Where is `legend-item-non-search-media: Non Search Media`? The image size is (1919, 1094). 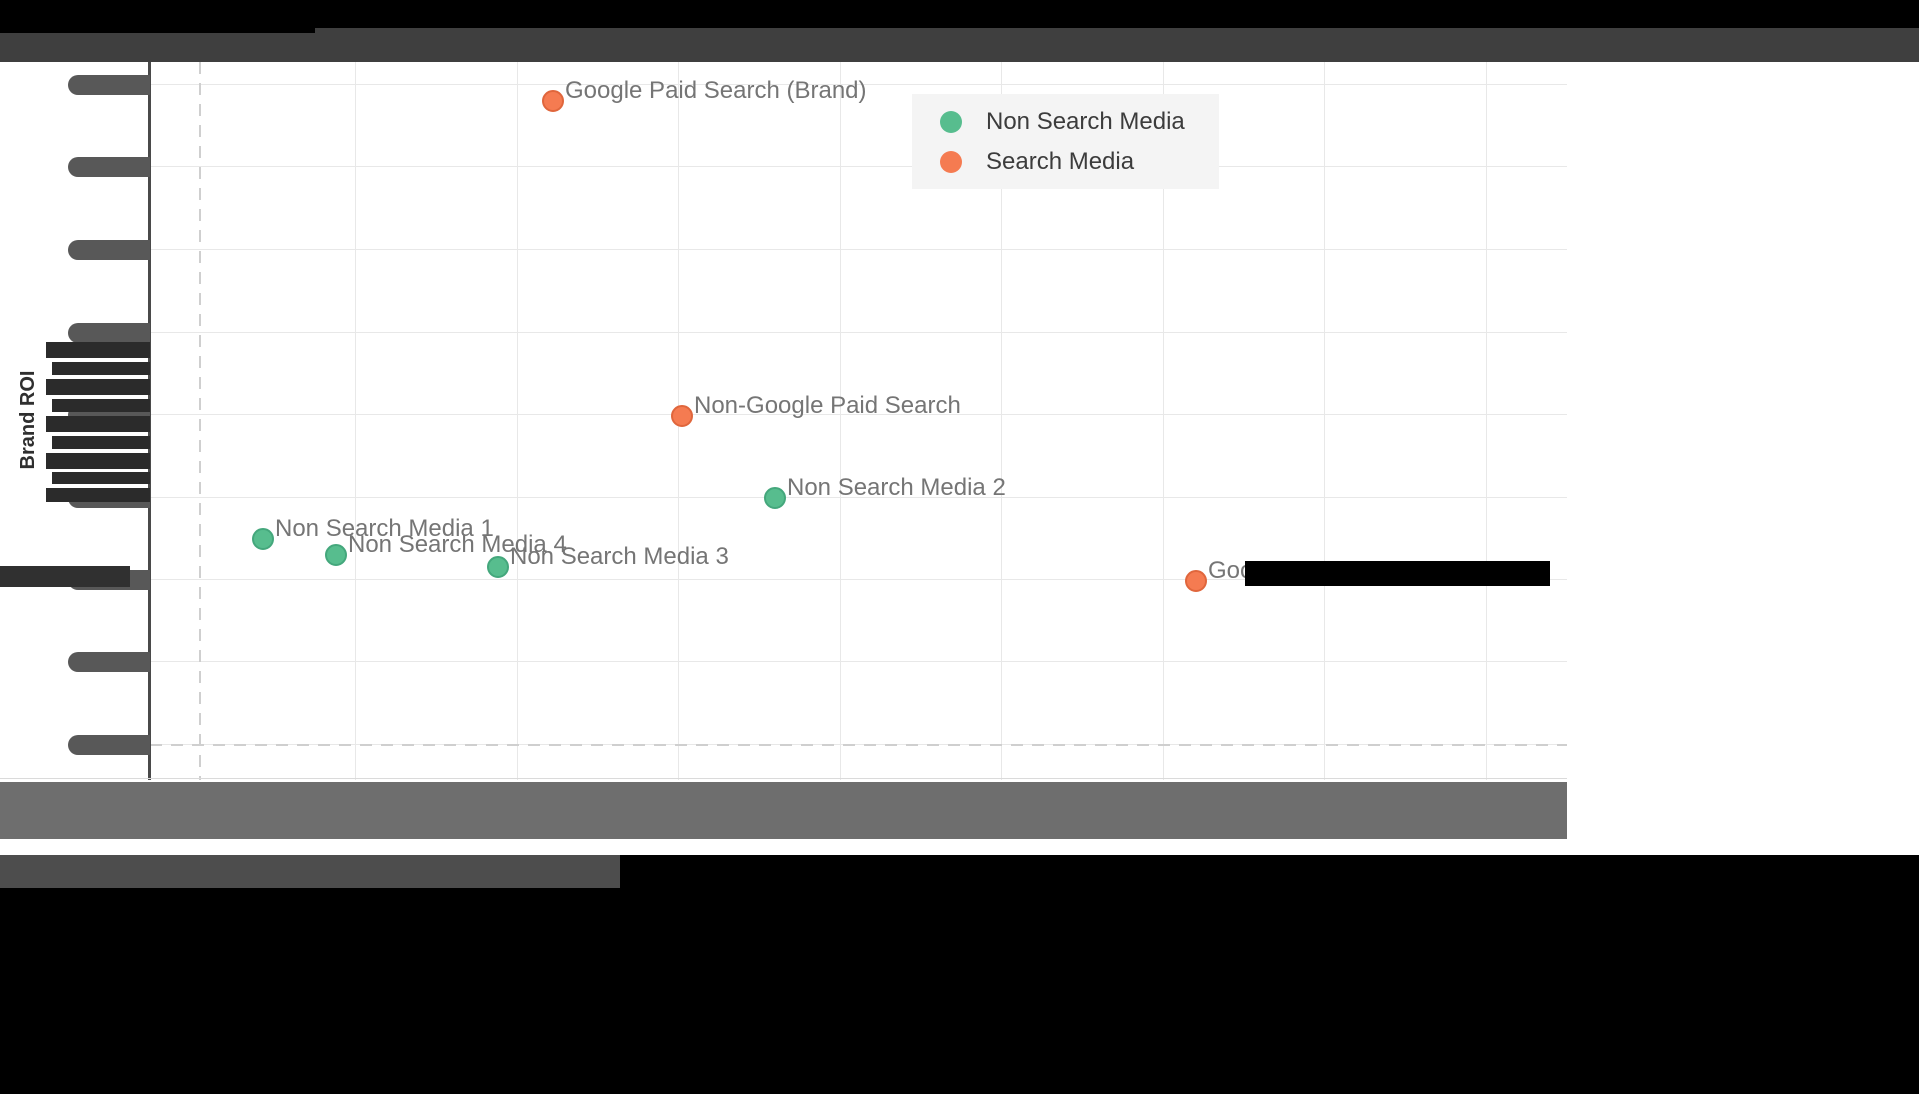 legend-item-non-search-media: Non Search Media is located at coordinates (1065, 122).